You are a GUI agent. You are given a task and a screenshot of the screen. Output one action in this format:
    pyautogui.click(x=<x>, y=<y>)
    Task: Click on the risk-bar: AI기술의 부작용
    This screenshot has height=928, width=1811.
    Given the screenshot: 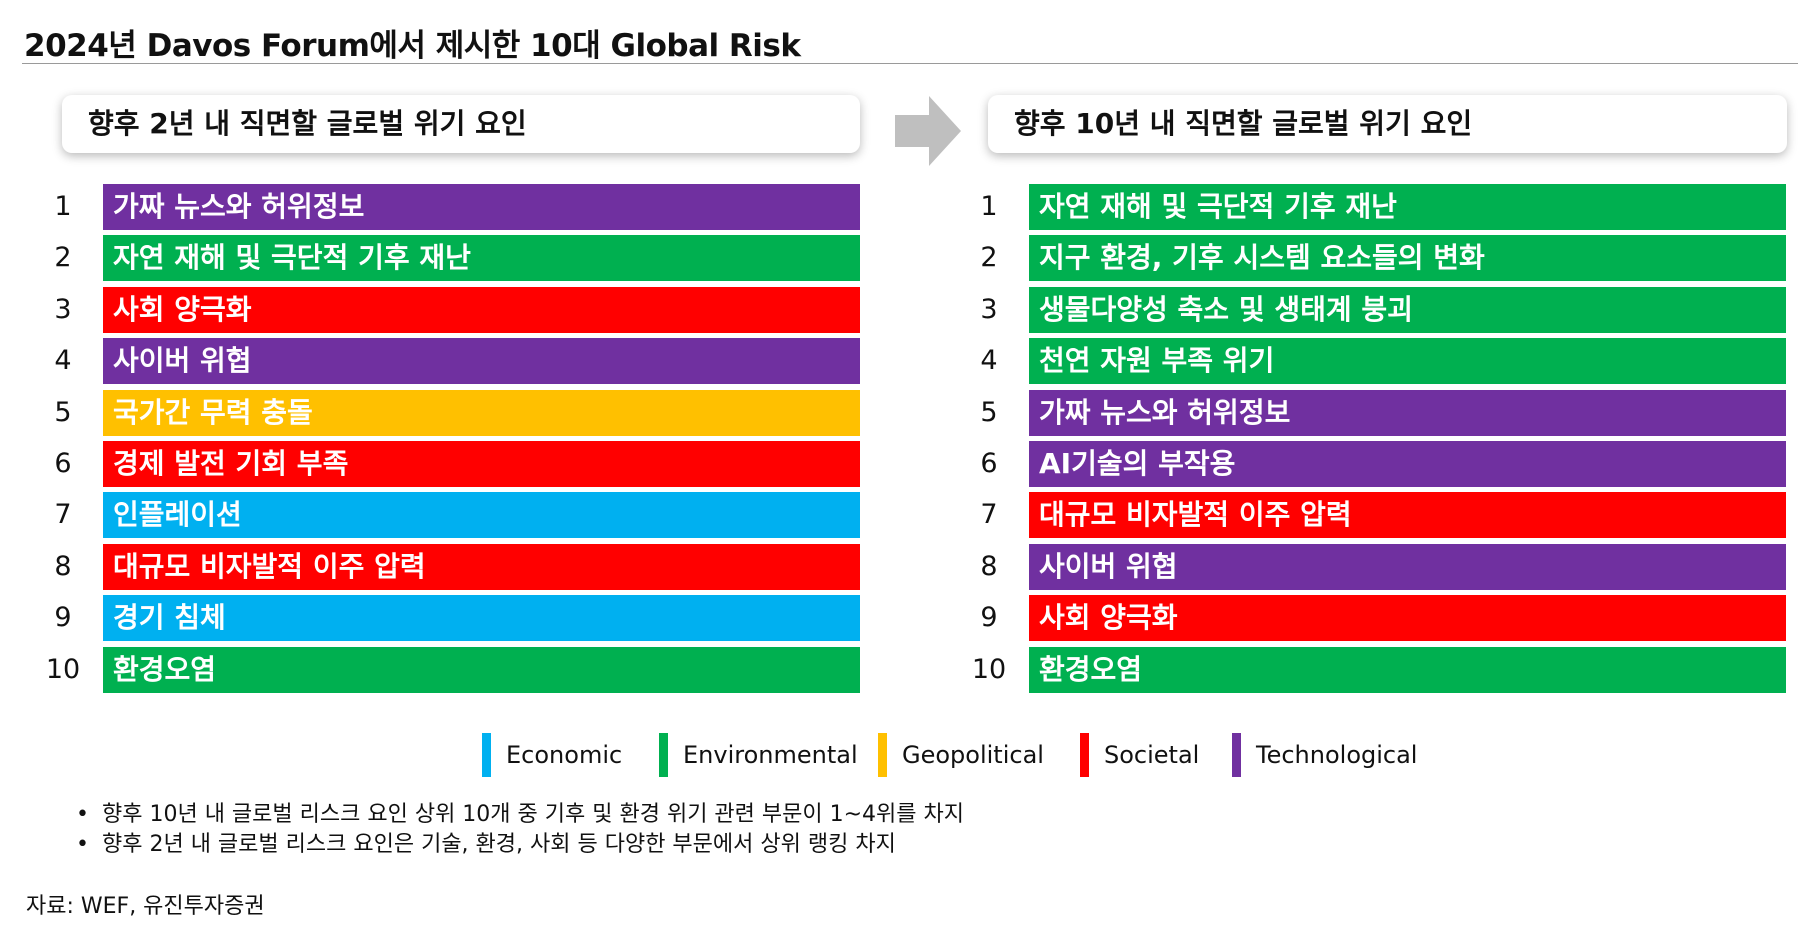 What is the action you would take?
    pyautogui.click(x=1407, y=464)
    